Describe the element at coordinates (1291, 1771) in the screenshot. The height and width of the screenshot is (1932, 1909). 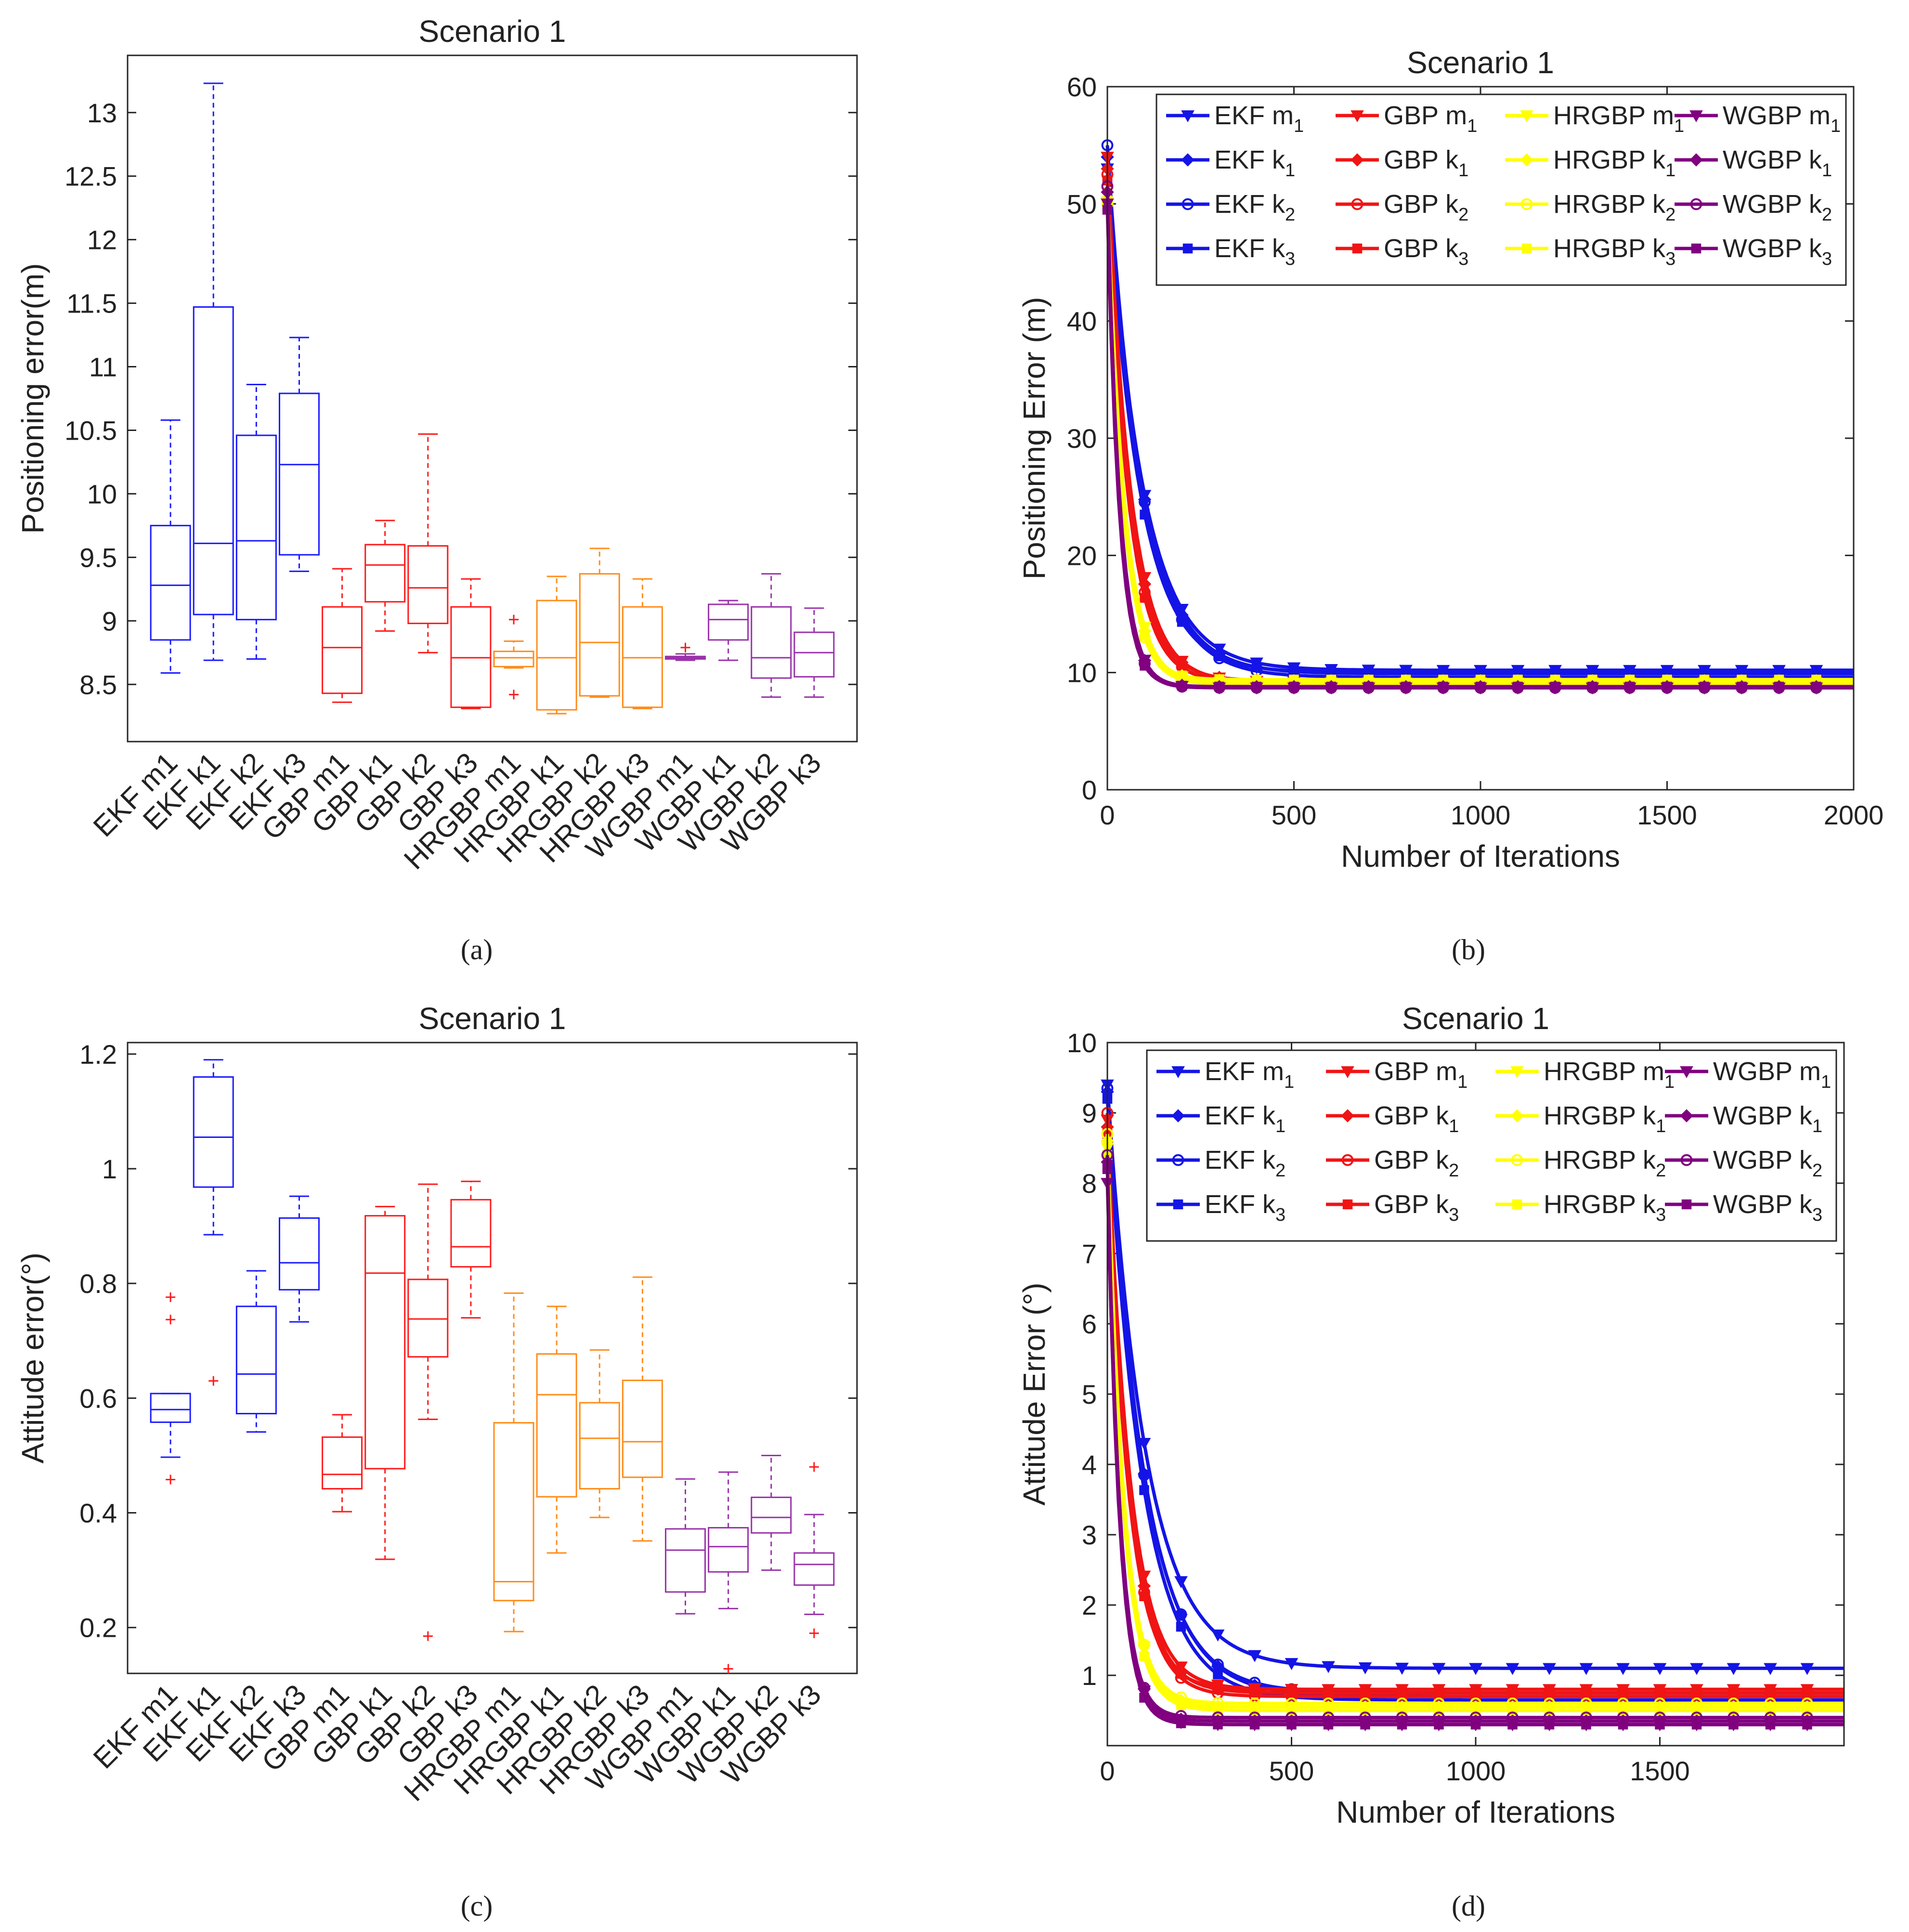
I see `x-tick-label: 500` at that location.